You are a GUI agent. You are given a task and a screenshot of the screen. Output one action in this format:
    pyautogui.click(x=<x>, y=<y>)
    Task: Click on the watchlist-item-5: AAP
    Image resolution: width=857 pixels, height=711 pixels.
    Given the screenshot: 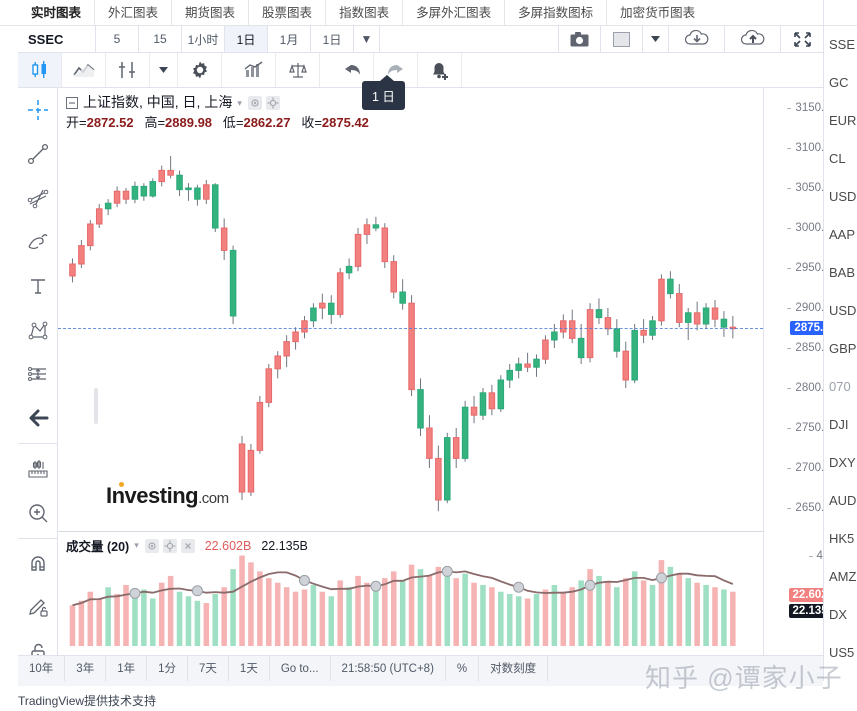 What is the action you would take?
    pyautogui.click(x=842, y=234)
    